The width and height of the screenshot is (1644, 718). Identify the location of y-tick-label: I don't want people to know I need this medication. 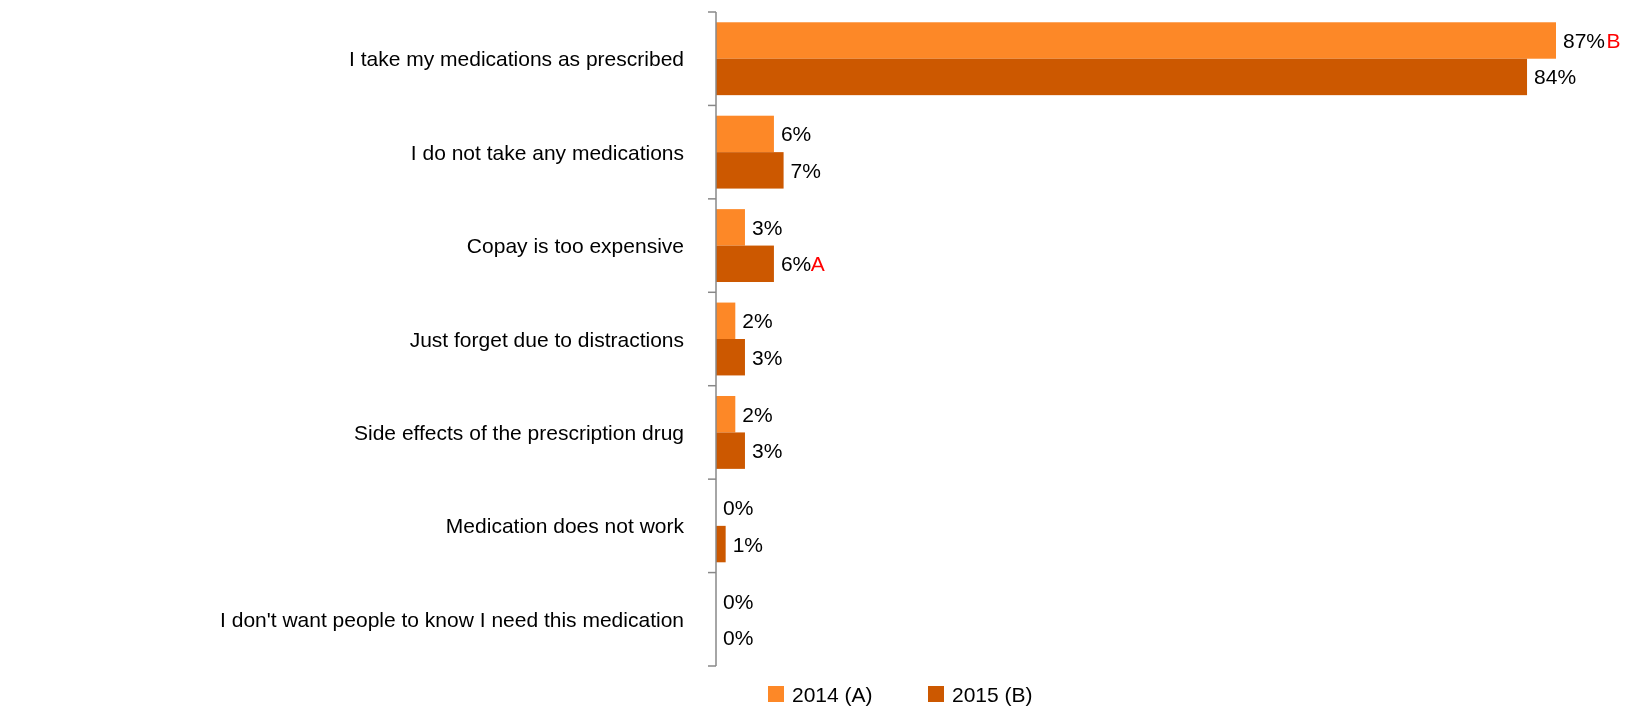
(452, 619).